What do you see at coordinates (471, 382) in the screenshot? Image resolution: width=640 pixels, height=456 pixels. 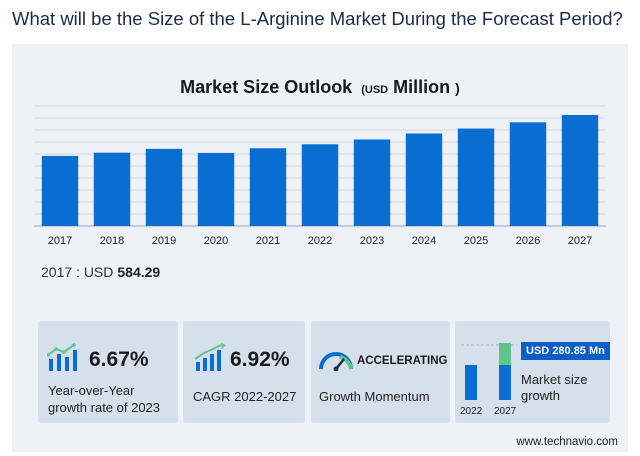 I see `mini-bar-start` at bounding box center [471, 382].